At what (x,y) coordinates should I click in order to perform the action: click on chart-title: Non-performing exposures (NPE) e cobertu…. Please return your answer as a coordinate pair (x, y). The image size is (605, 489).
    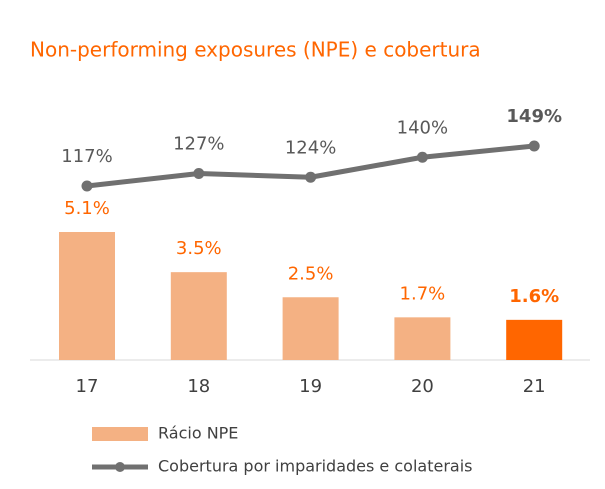
    Looking at the image, I should click on (255, 50).